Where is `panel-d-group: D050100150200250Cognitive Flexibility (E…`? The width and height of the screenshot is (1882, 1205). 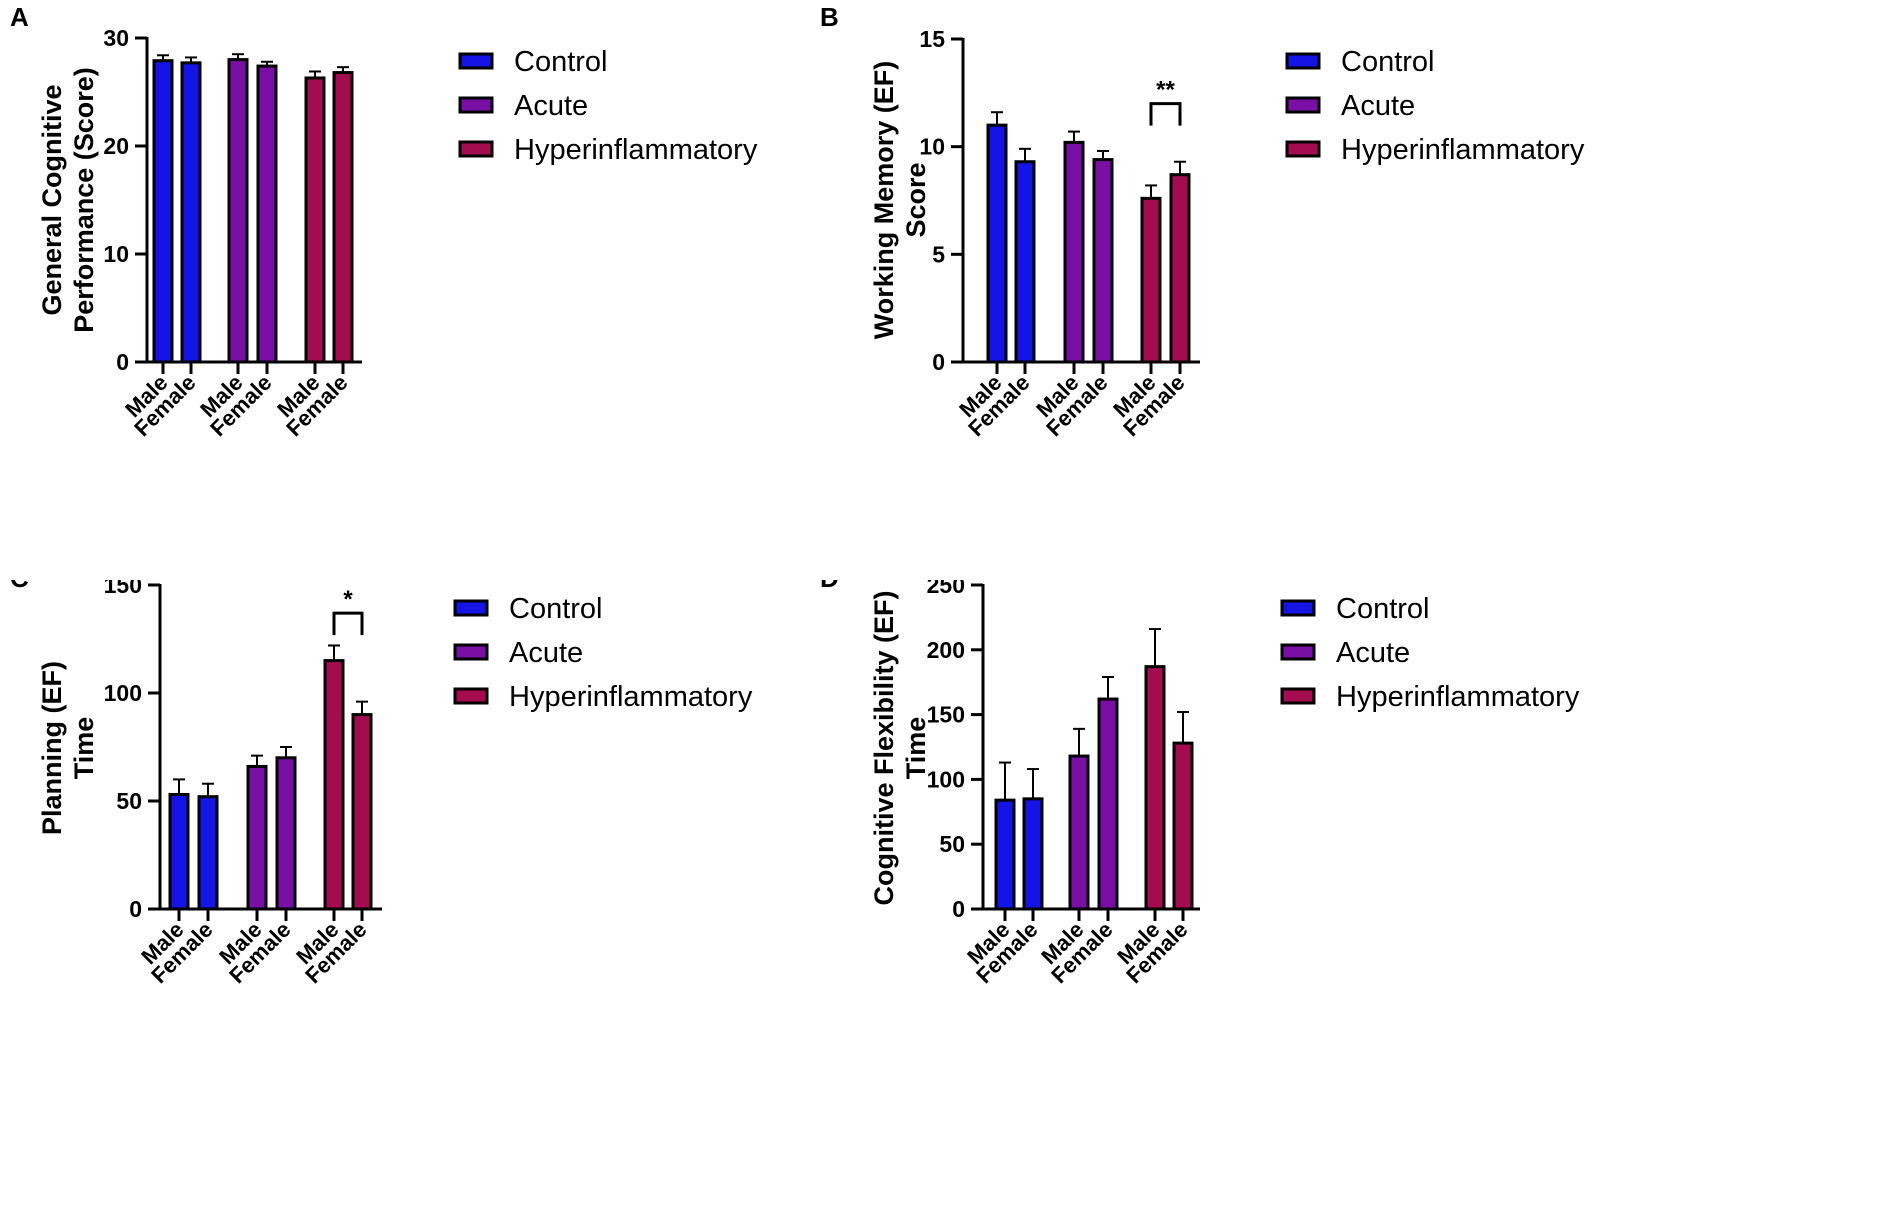 panel-d-group: D050100150200250Cognitive Flexibility (E… is located at coordinates (1200, 784).